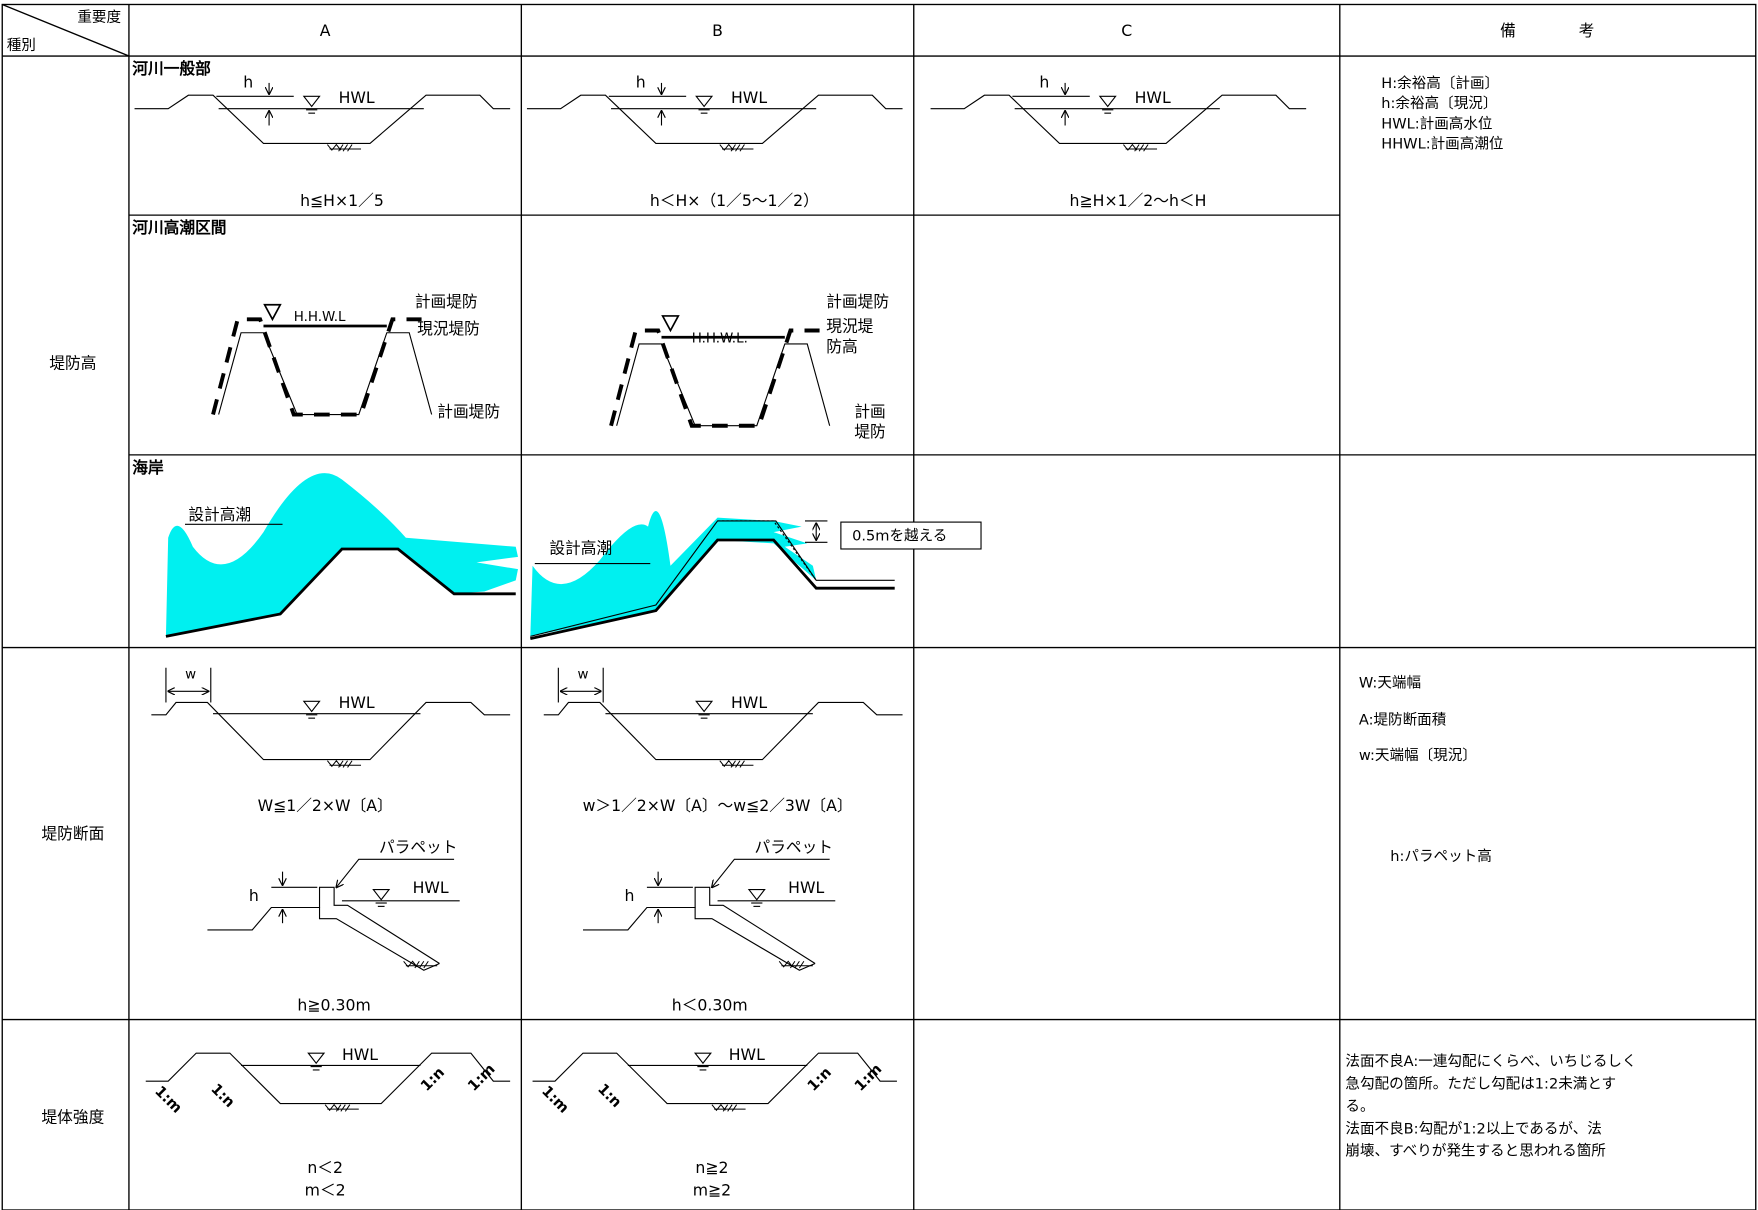 Image resolution: width=1758 pixels, height=1210 pixels. Describe the element at coordinates (718, 805) in the screenshot. I see `condition: w＞1／2×W〔A〕〜w≦2／3W〔A〕` at that location.